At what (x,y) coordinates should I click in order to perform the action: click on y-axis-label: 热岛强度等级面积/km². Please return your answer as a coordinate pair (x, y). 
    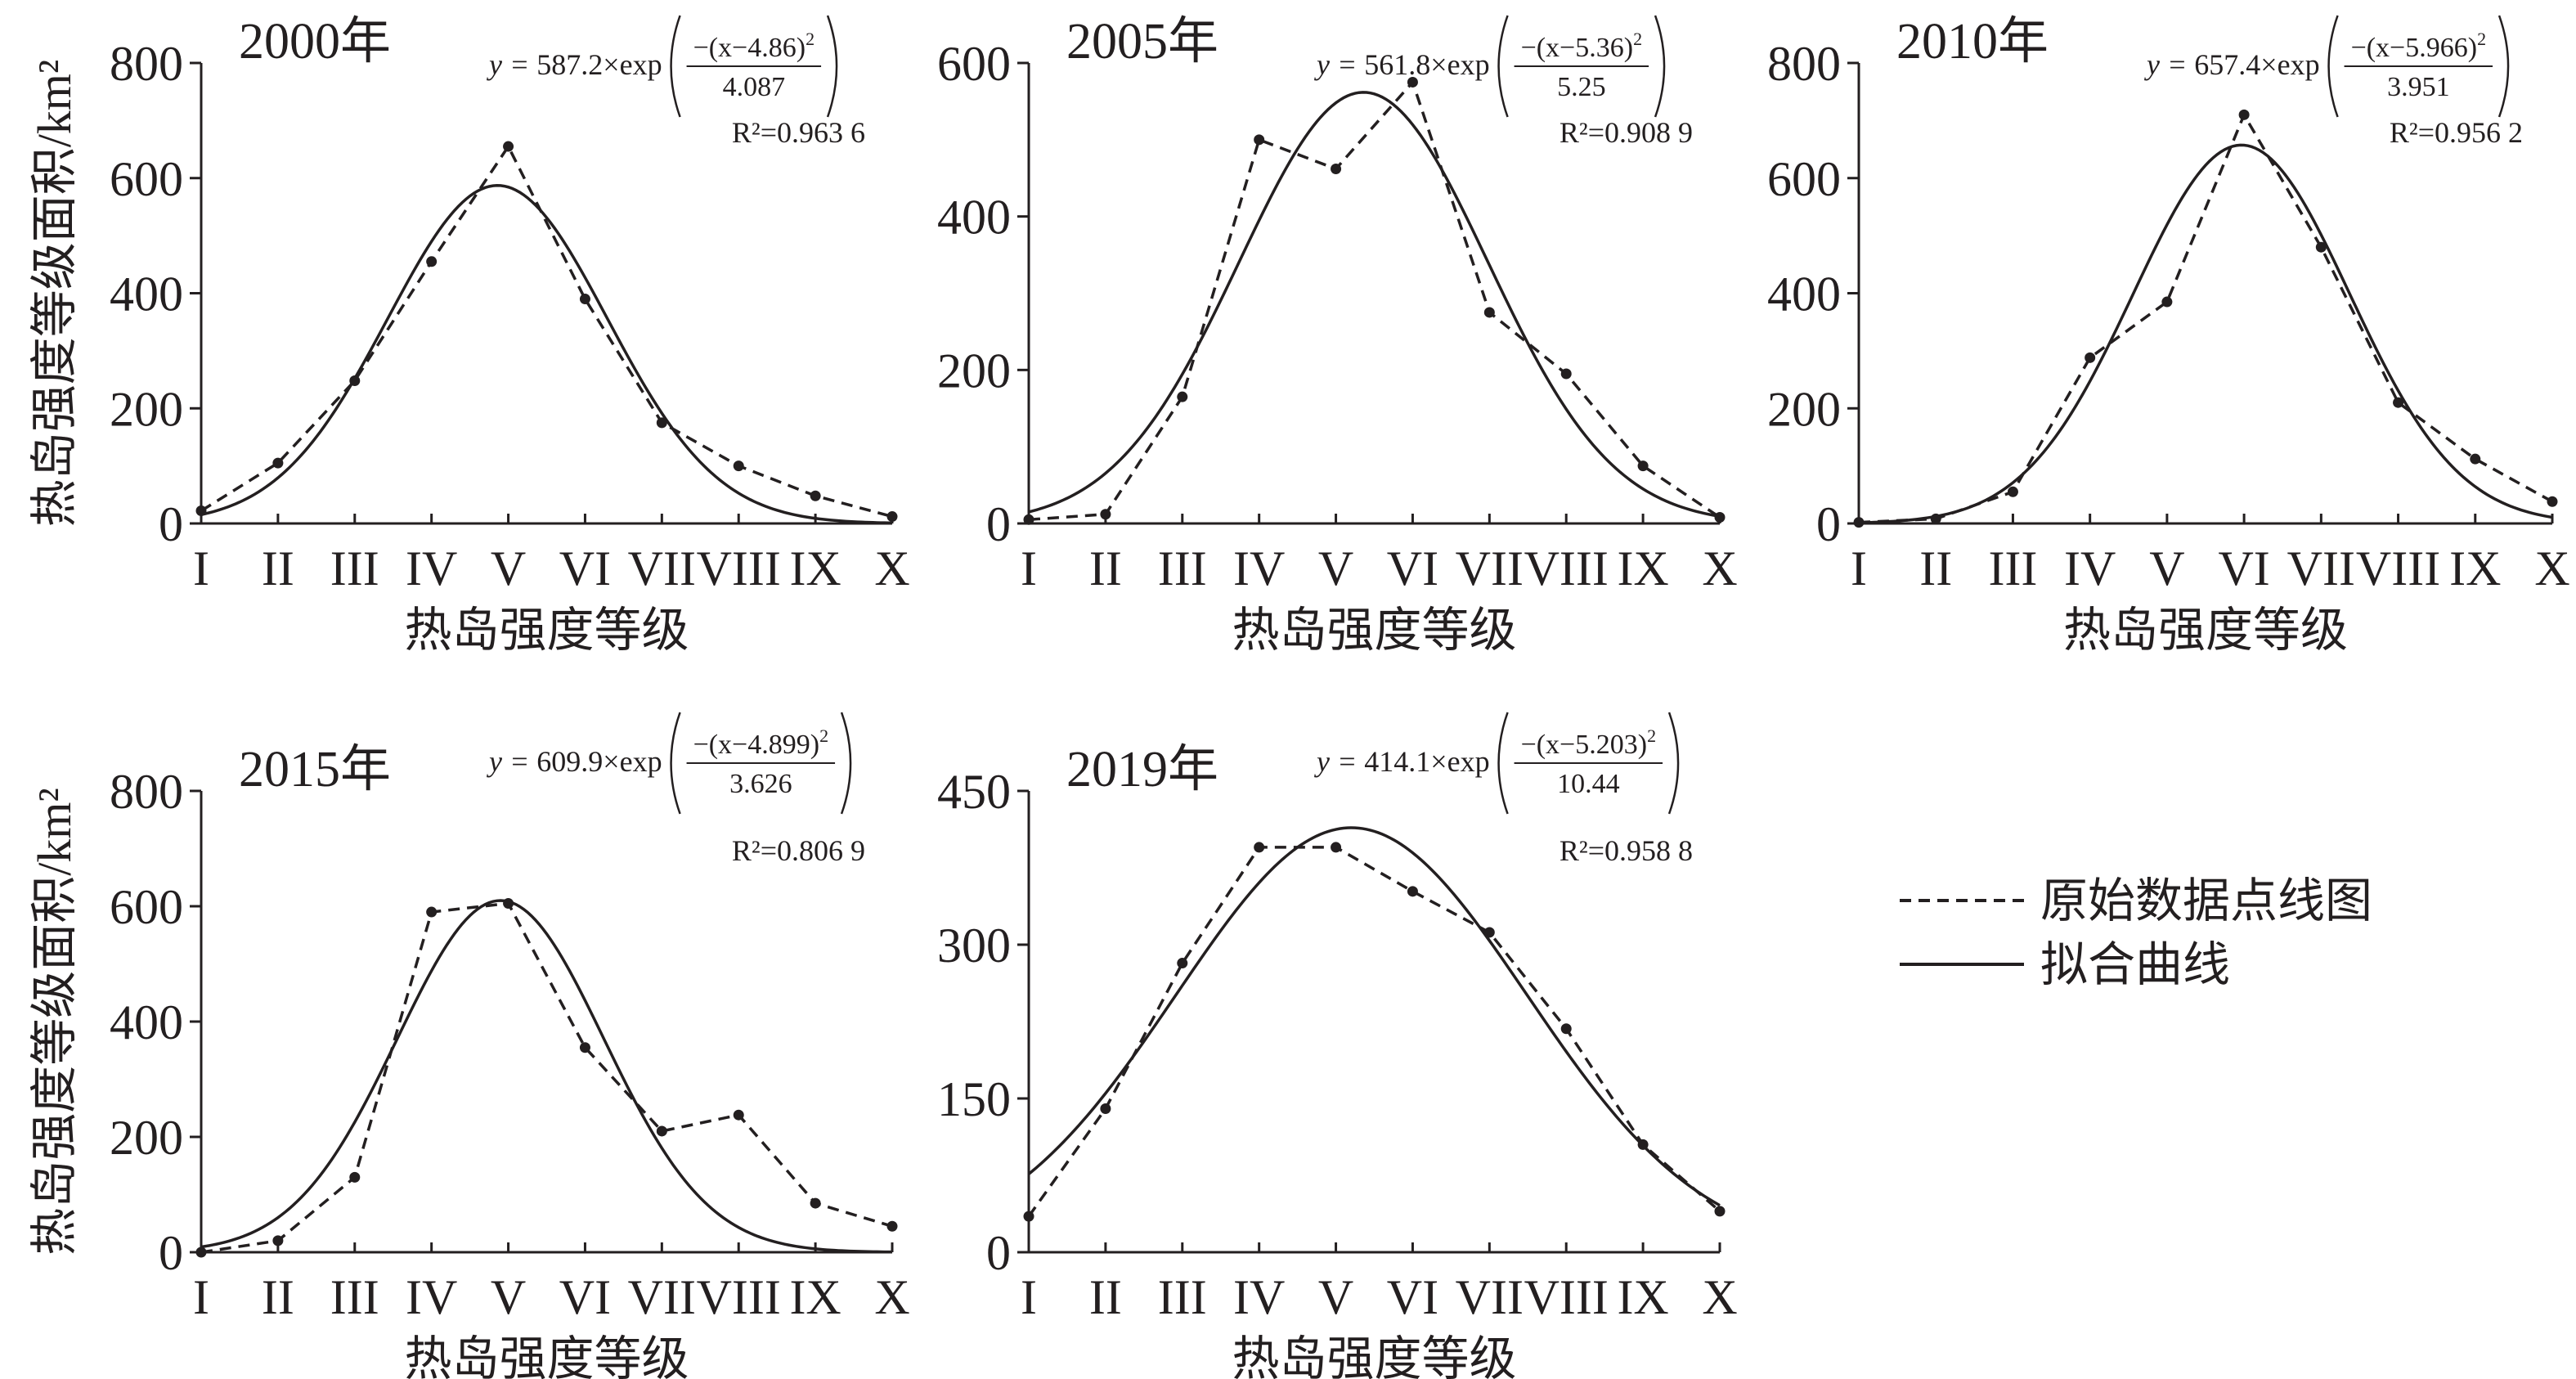
    Looking at the image, I should click on (55, 1021).